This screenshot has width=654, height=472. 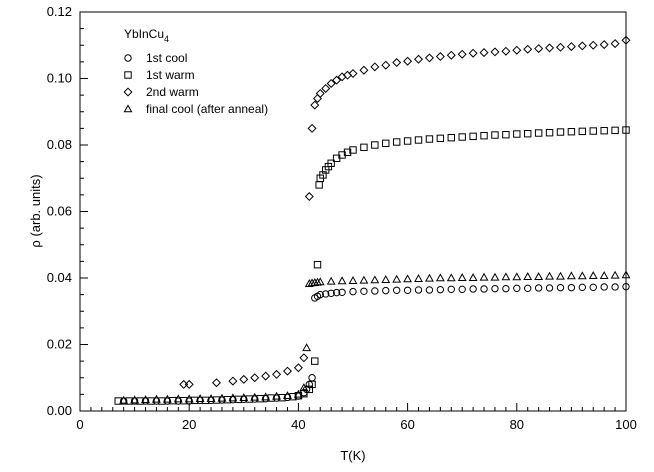 What do you see at coordinates (67, 211) in the screenshot?
I see `y-axis-ticks: 0.00 0.02 0.04 0.06 0.08 0.10 0.12` at bounding box center [67, 211].